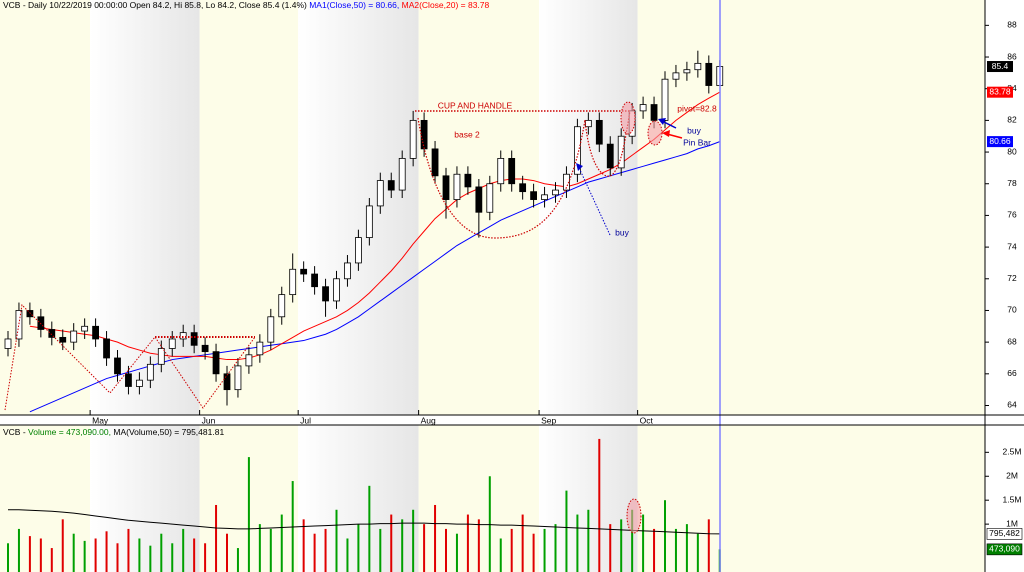 This screenshot has width=1024, height=572. Describe the element at coordinates (1000, 91) in the screenshot. I see `price-marker-label: 83.78` at that location.